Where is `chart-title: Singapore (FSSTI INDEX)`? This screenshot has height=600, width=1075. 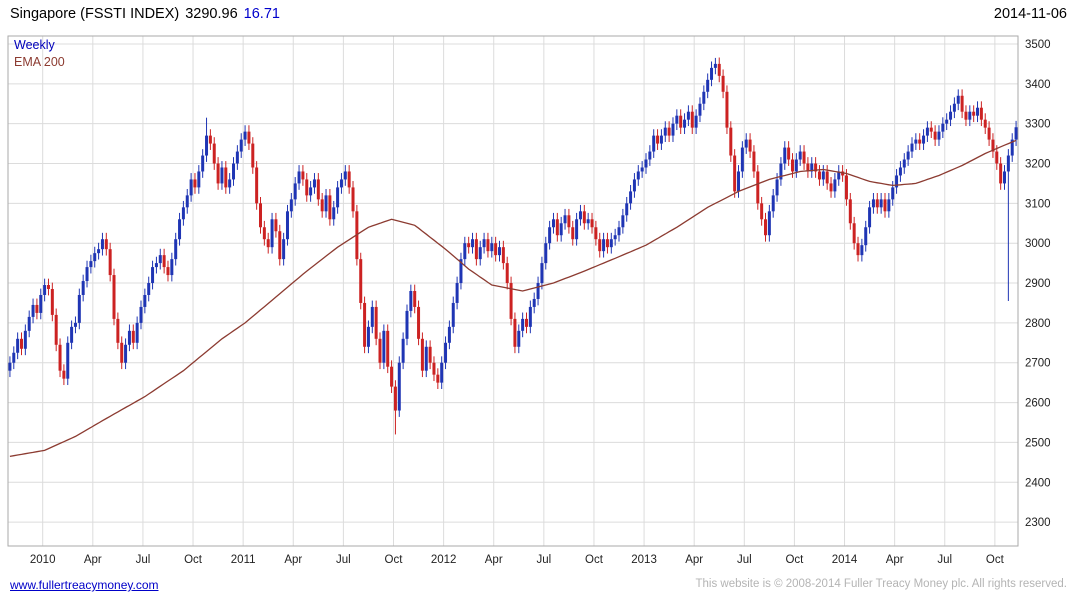 chart-title: Singapore (FSSTI INDEX) is located at coordinates (95, 14).